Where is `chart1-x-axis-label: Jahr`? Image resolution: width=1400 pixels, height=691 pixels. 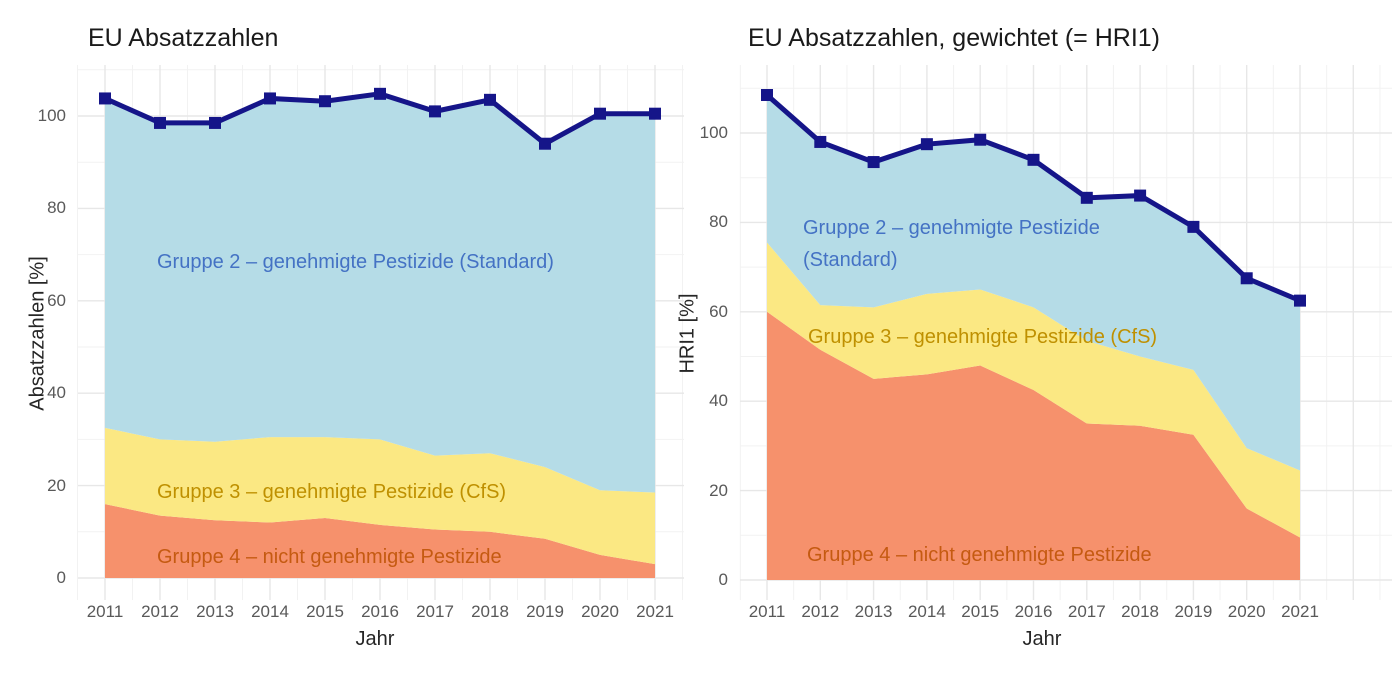
chart1-x-axis-label: Jahr is located at coordinates (375, 639).